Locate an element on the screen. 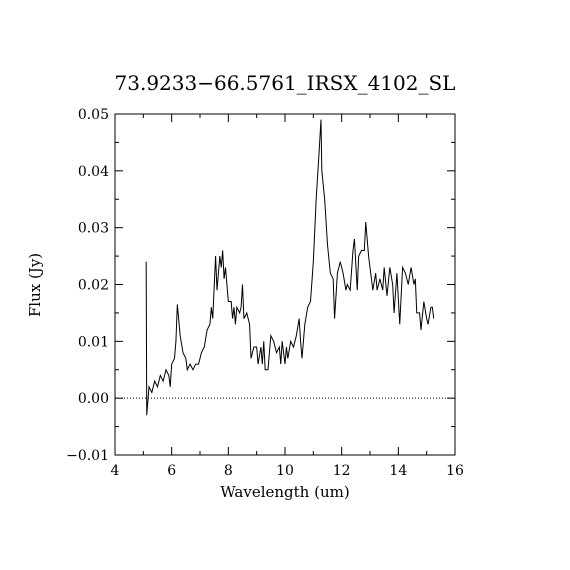  y-tick-label: 0.04 is located at coordinates (93, 172).